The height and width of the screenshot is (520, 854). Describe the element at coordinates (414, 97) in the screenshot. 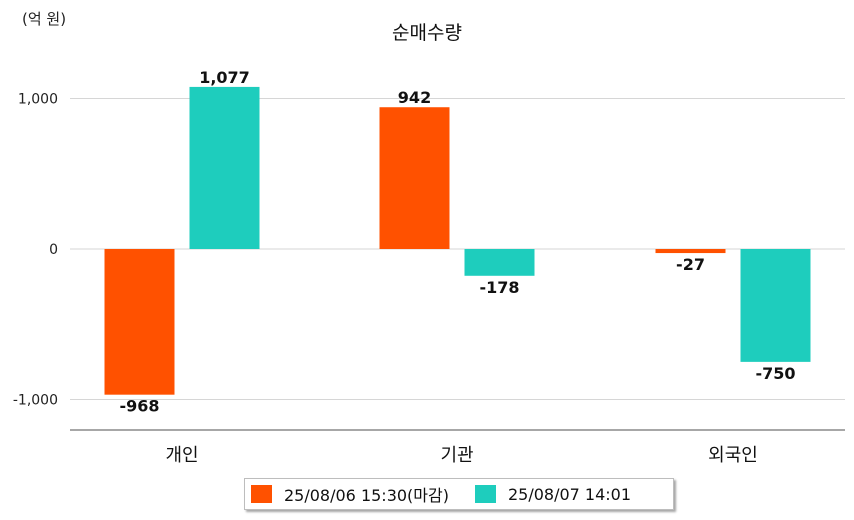

I see `data-label: 942` at that location.